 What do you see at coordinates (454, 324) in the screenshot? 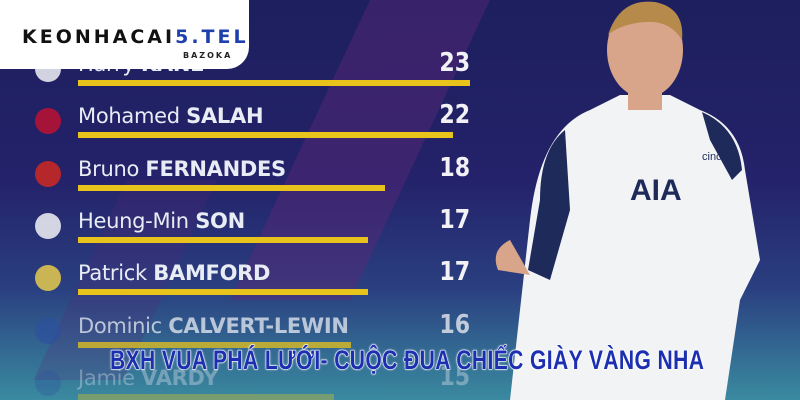
I see `goal-count: 16` at bounding box center [454, 324].